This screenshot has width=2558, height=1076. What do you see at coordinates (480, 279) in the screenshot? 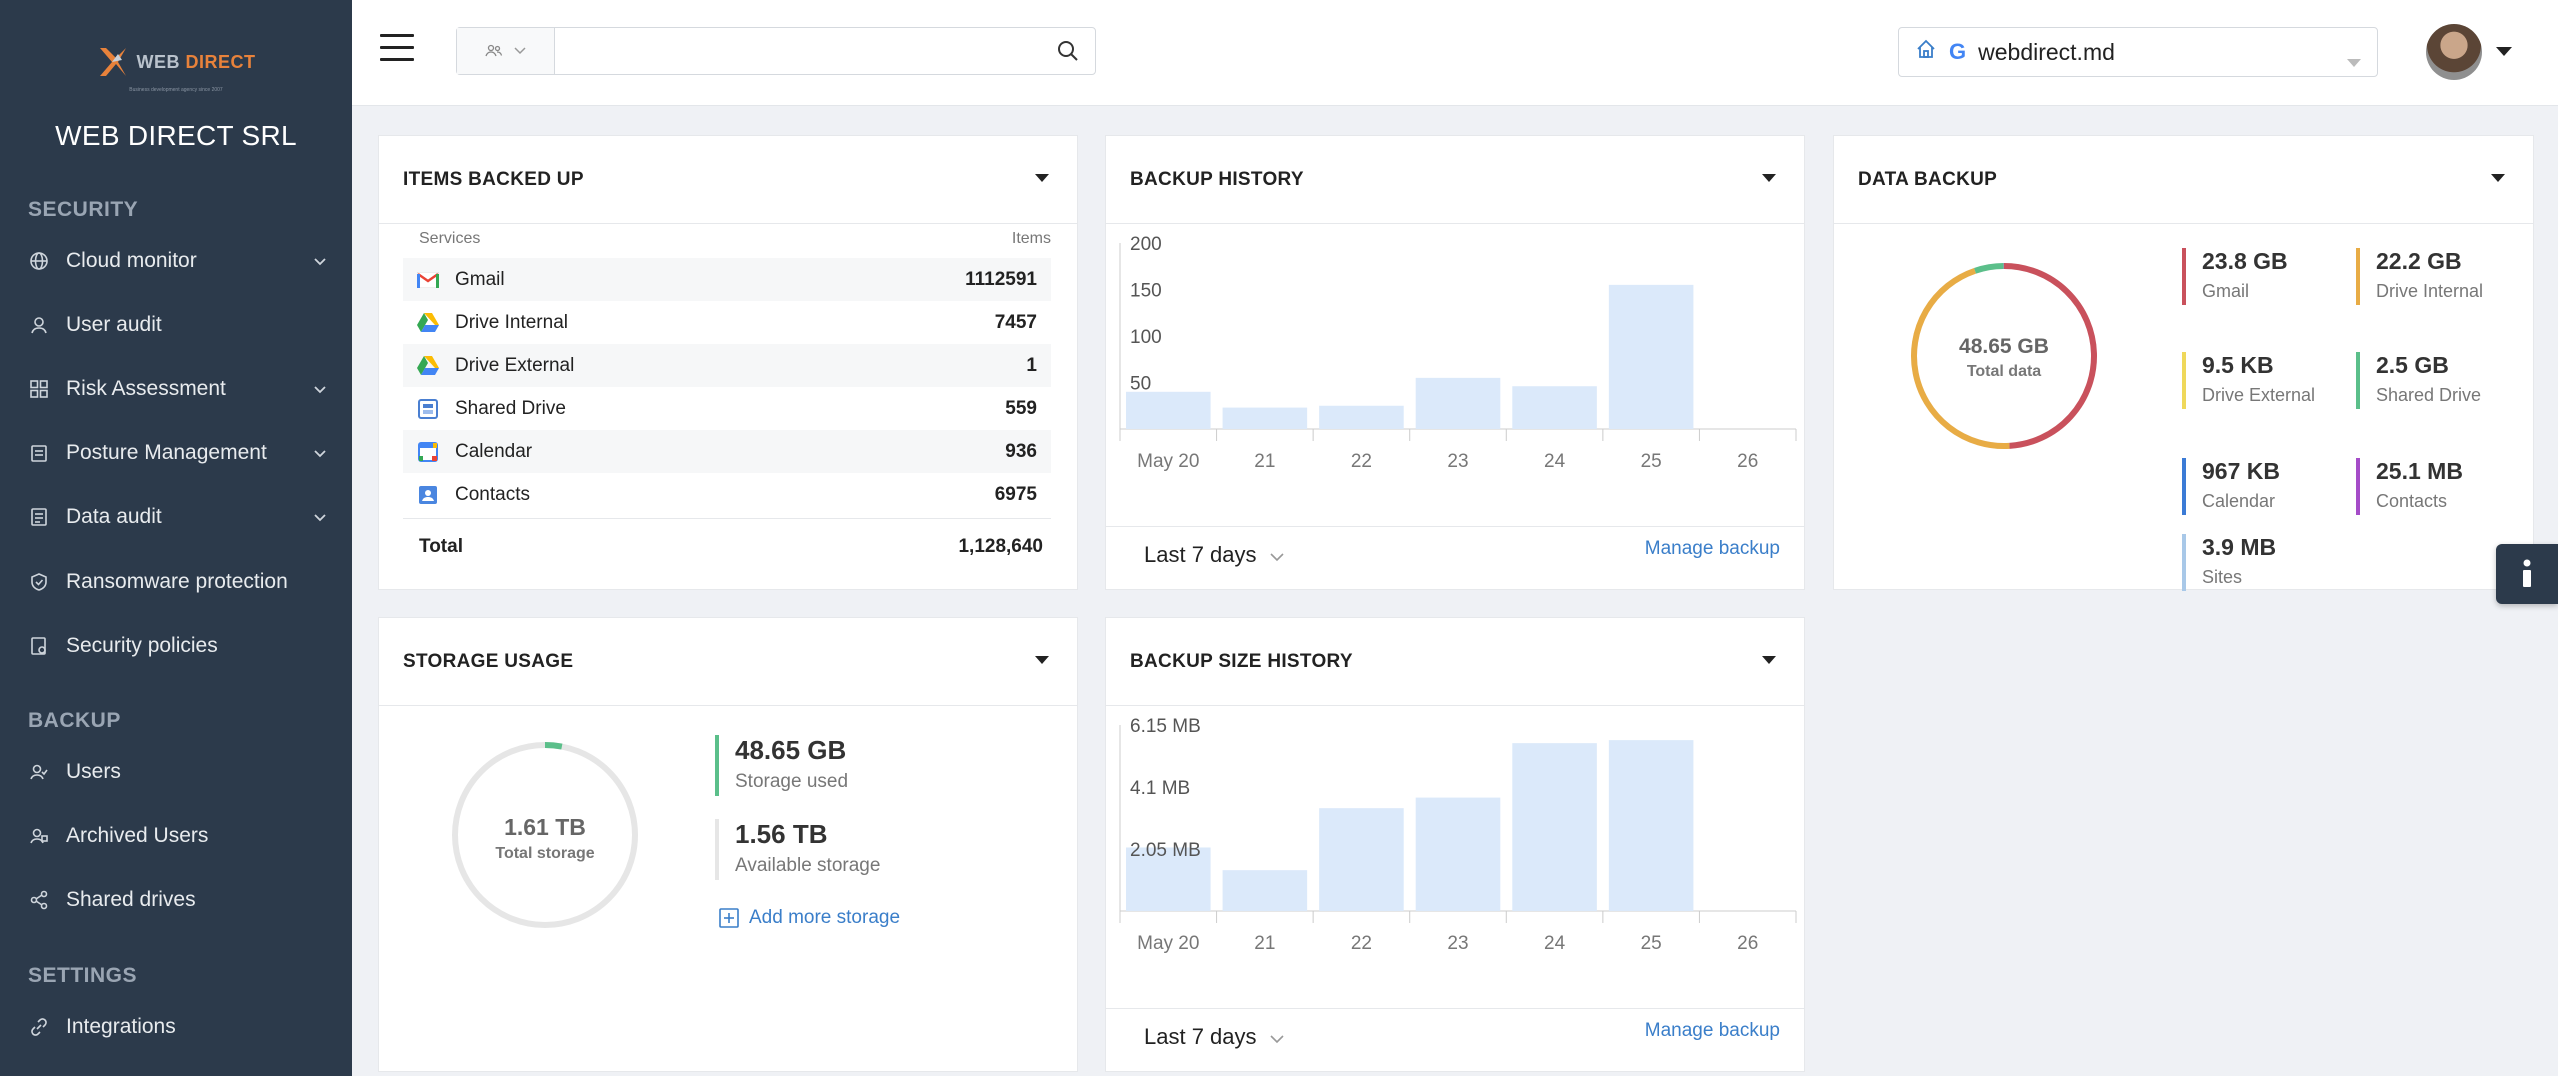
I see `service-name: Gmail` at bounding box center [480, 279].